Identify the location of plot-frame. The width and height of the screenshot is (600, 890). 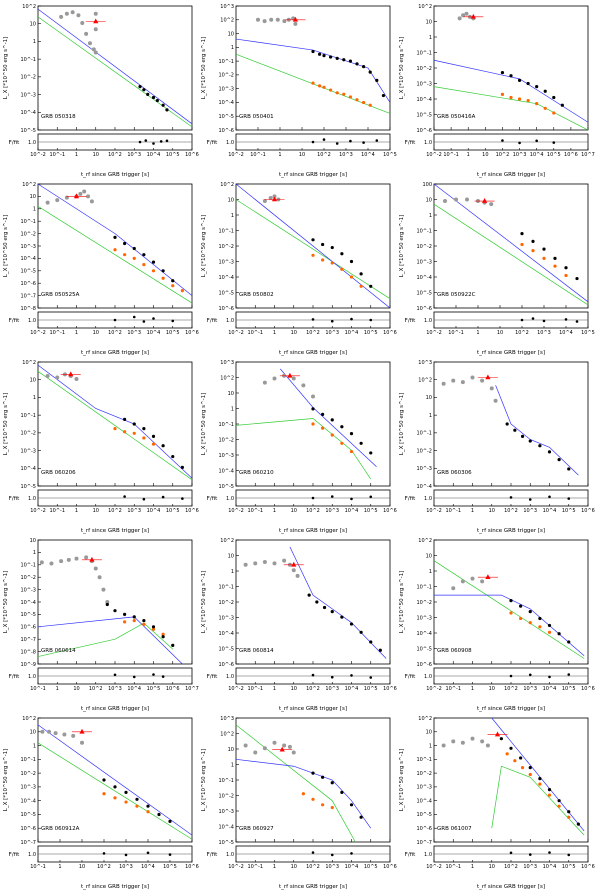
(313, 68).